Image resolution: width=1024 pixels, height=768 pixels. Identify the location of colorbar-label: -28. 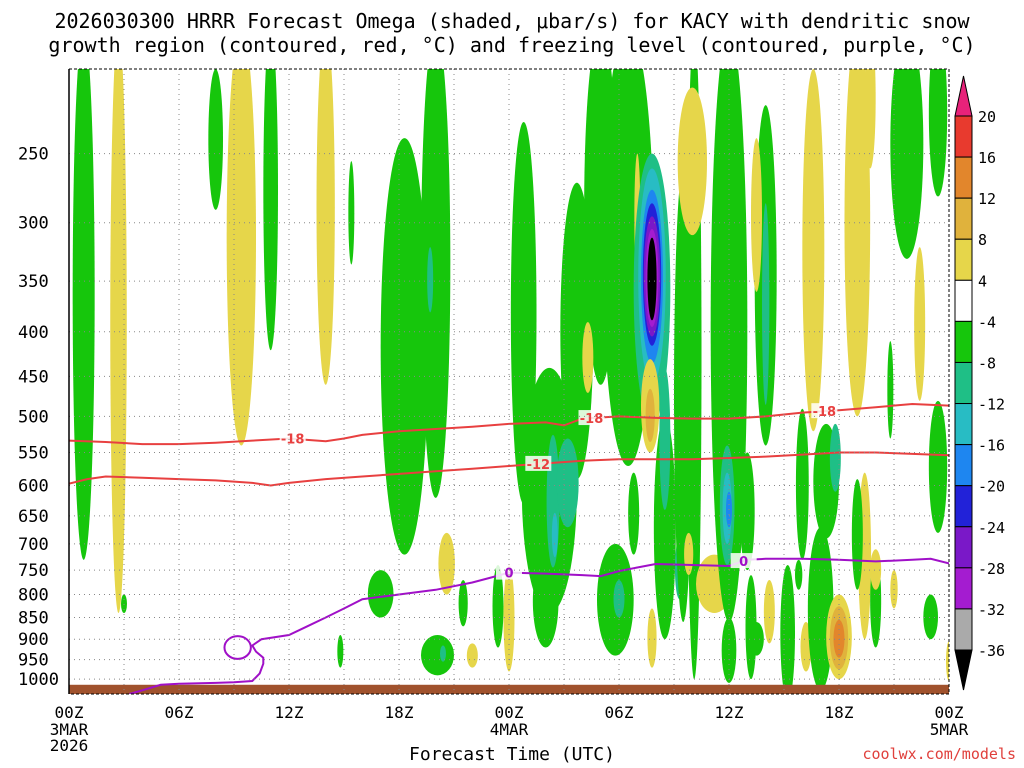
(991, 569).